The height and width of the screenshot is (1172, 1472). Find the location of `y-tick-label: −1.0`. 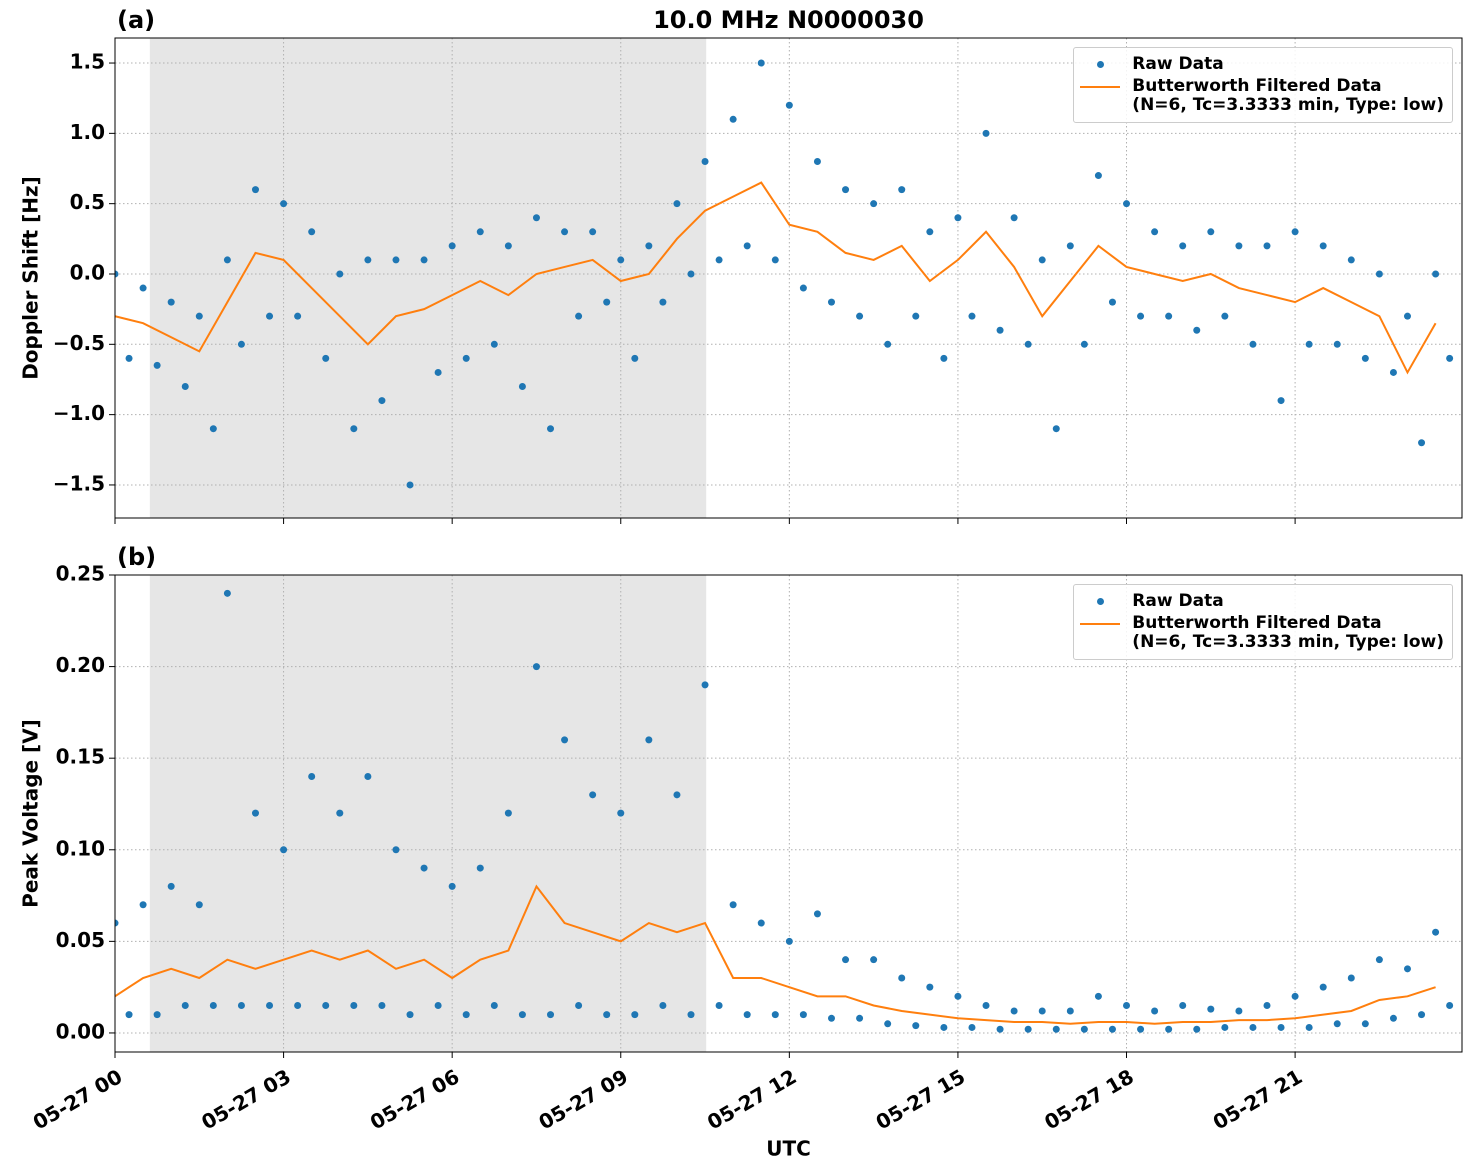

y-tick-label: −1.0 is located at coordinates (79, 413).